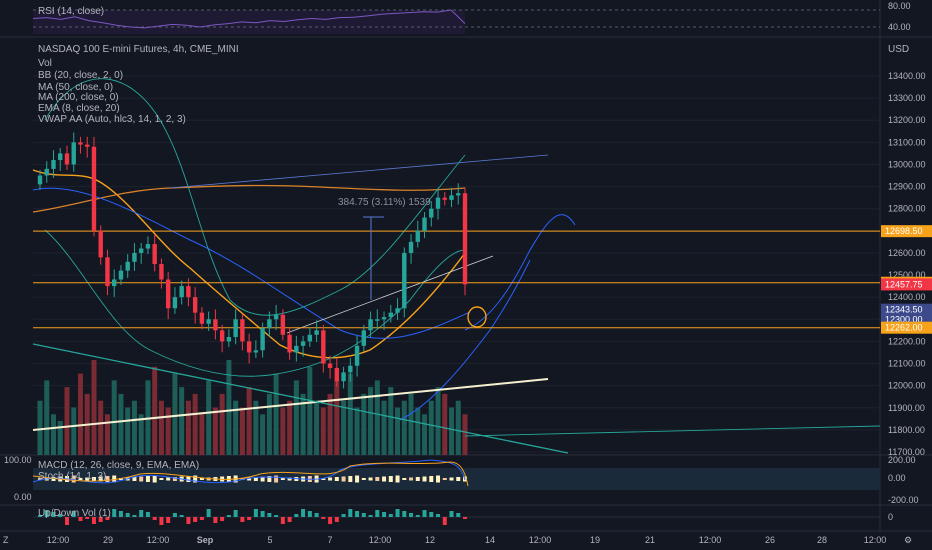 This screenshot has width=932, height=550. What do you see at coordinates (906, 408) in the screenshot?
I see `price-tick-label: 11900.00` at bounding box center [906, 408].